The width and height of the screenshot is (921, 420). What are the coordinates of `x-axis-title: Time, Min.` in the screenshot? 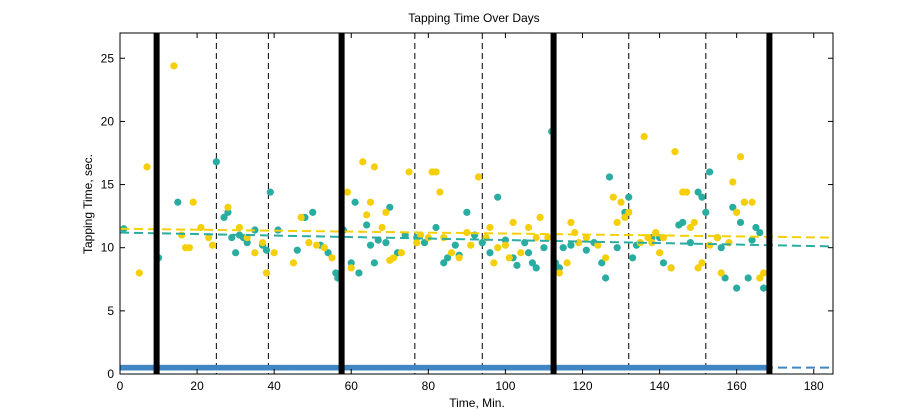 It's located at (477, 403).